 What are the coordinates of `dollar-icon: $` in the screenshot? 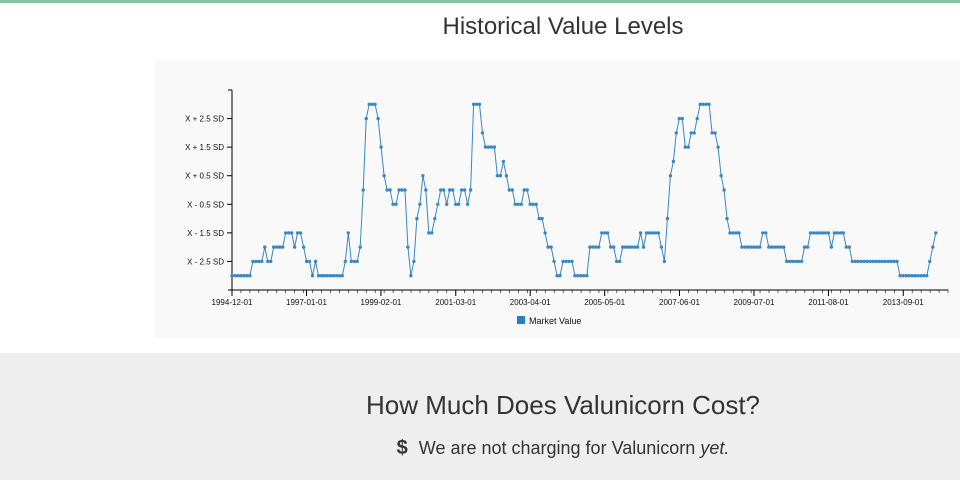 It's located at (402, 448).